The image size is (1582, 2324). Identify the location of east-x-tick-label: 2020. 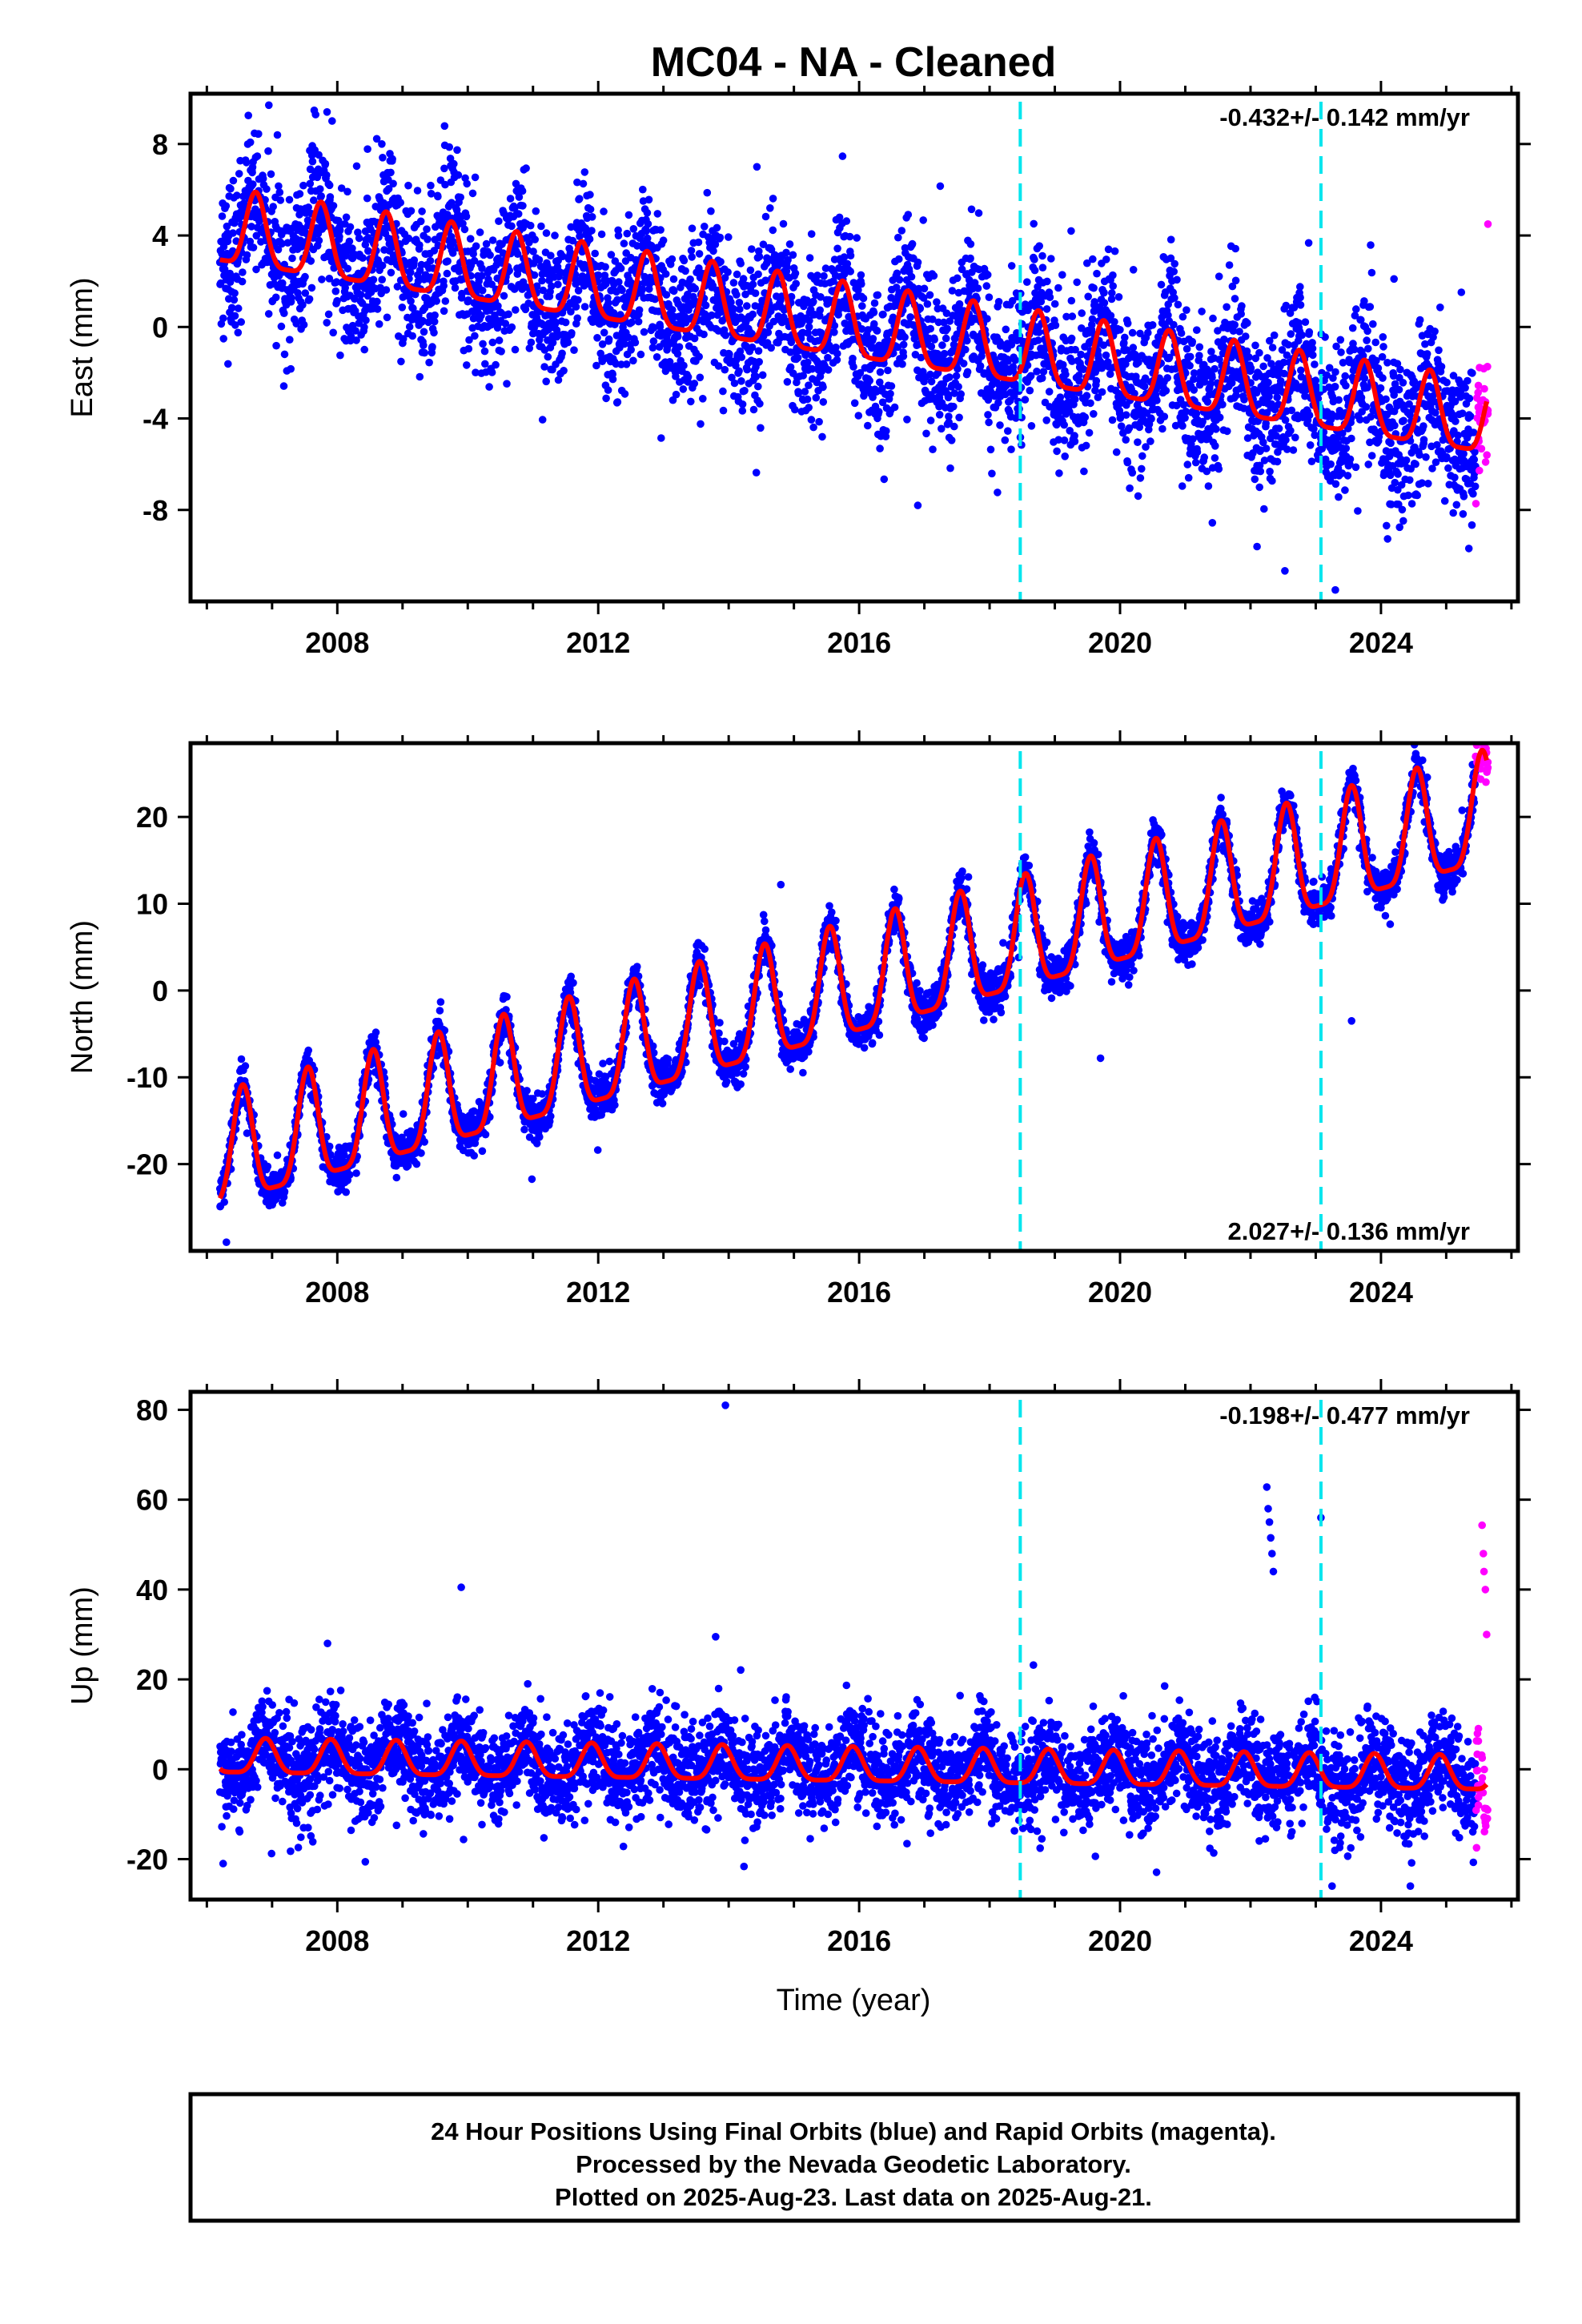
(1120, 642).